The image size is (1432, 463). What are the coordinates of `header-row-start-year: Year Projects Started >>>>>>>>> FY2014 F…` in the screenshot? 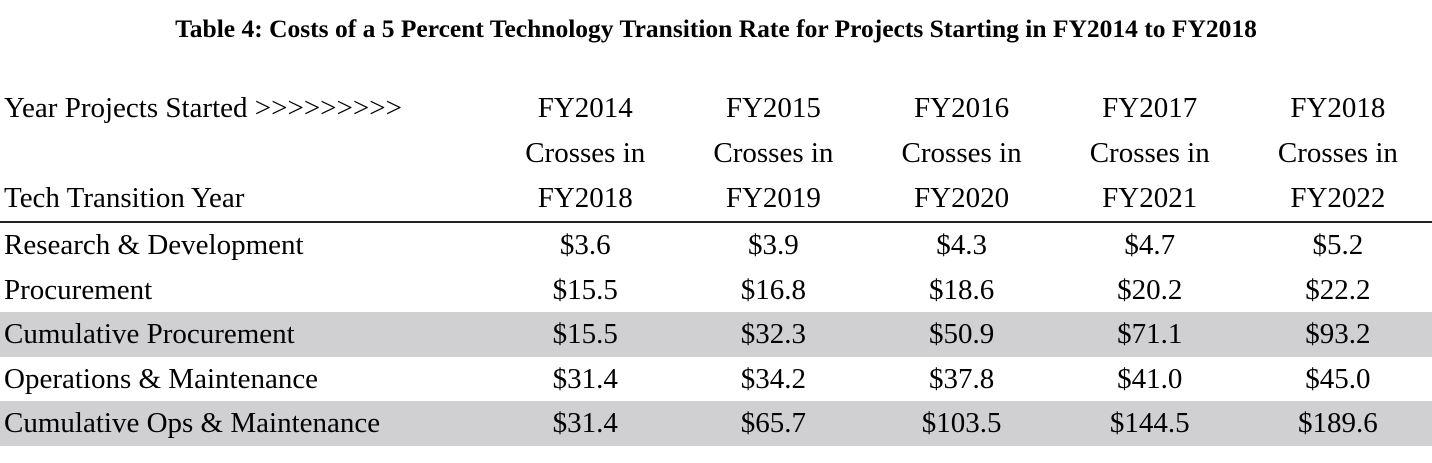 It's located at (716, 108).